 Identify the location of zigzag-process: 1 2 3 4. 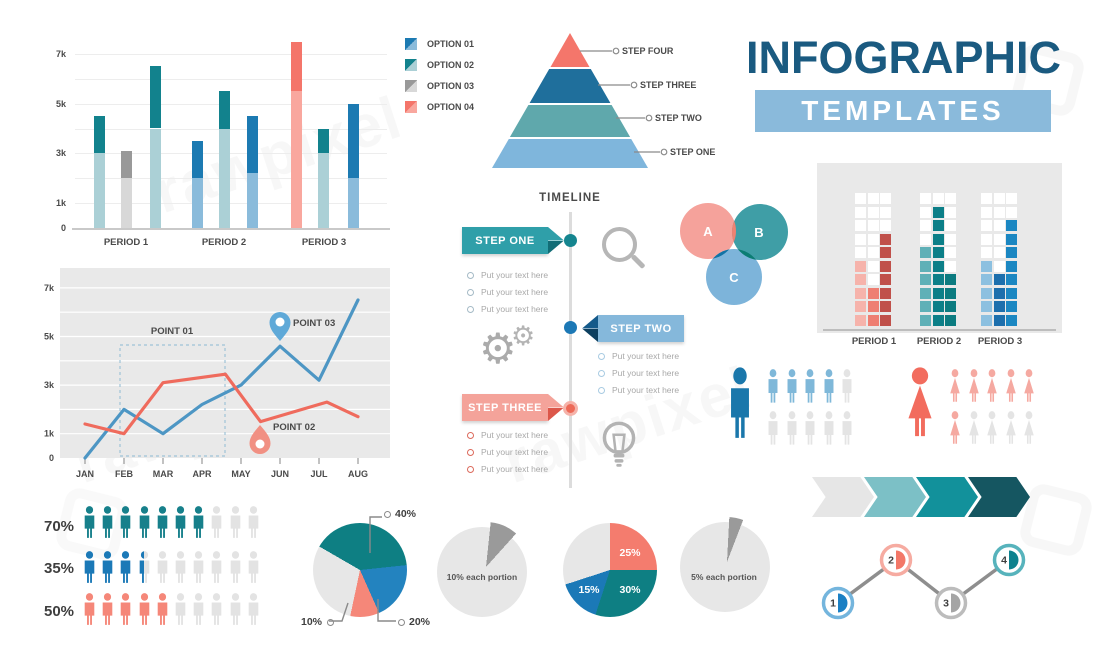
(923, 581).